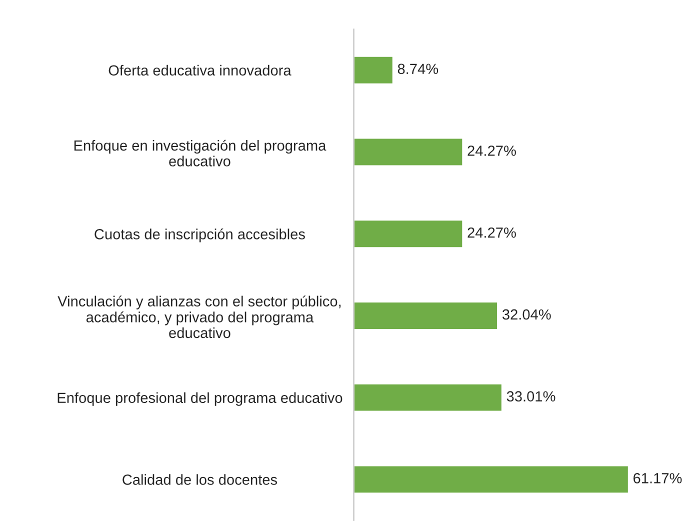 This screenshot has height=531, width=687. Describe the element at coordinates (658, 478) in the screenshot. I see `data-label: 61.17%` at that location.